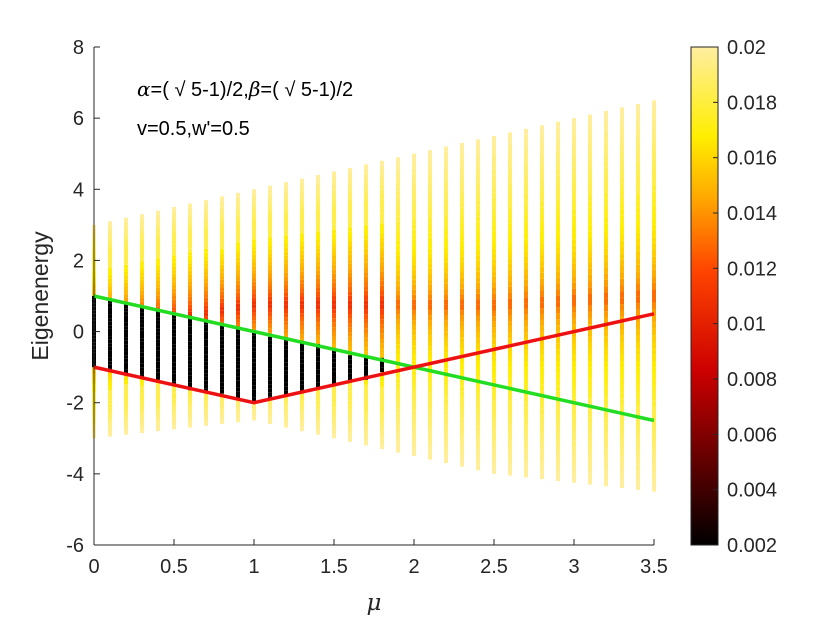 The height and width of the screenshot is (623, 830). I want to click on colorbar-tick-label: 0.002, so click(752, 546).